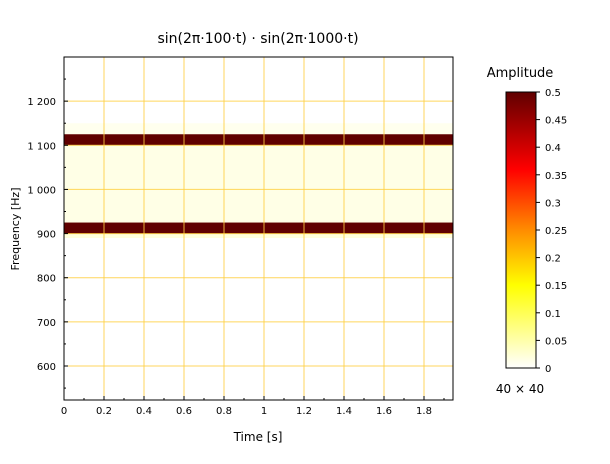 Image resolution: width=610 pixels, height=464 pixels. Describe the element at coordinates (104, 411) in the screenshot. I see `x-tick-label: 0.2` at that location.